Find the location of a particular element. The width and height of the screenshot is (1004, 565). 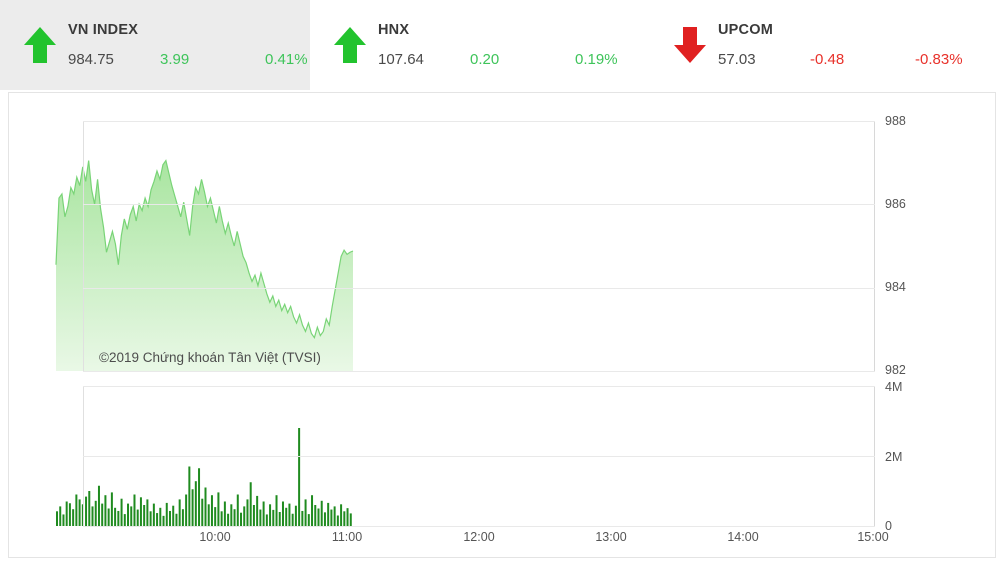

y-tick-982: 982 is located at coordinates (895, 370).